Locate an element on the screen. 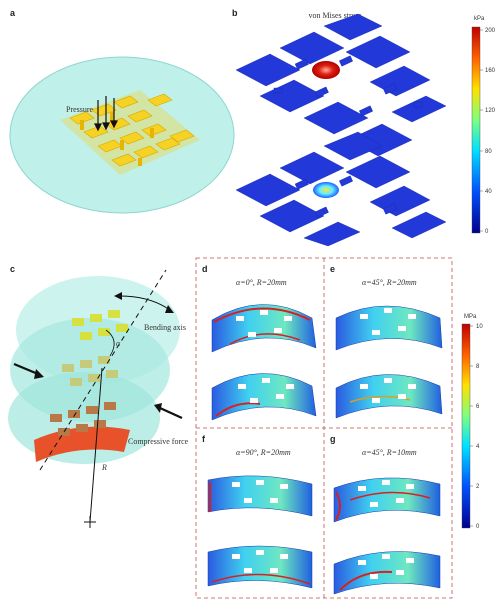  panel-e-condition: α=45°, R=20mm is located at coordinates (389, 282).